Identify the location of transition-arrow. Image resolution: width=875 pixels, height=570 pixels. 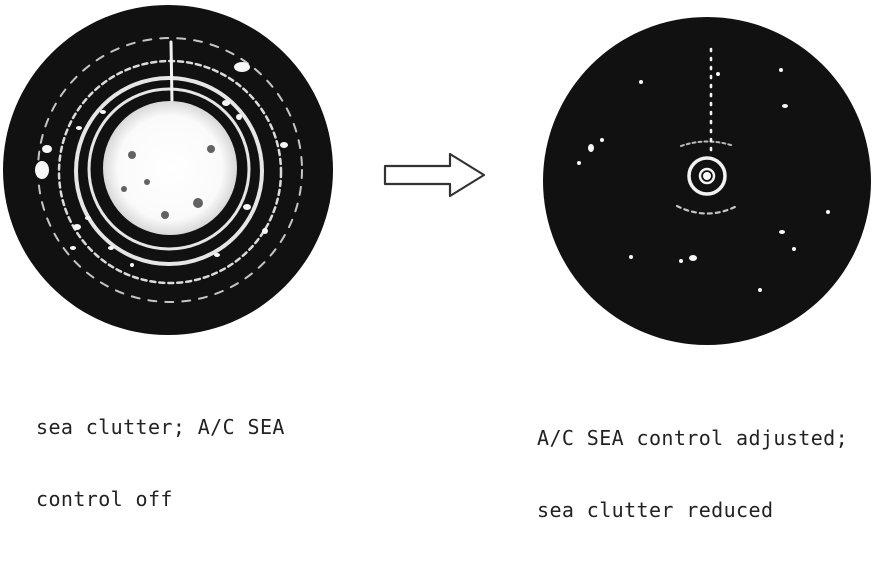
(434, 175).